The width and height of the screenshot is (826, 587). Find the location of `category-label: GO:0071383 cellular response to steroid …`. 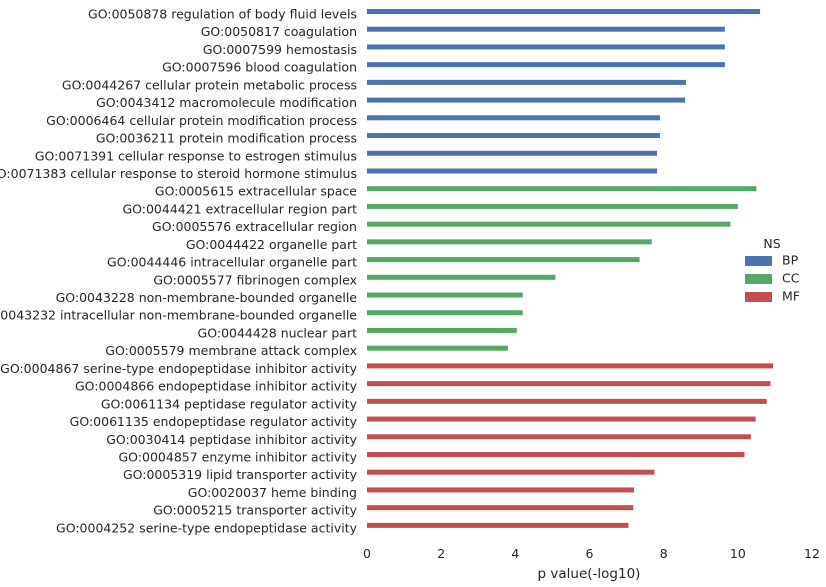

category-label: GO:0071383 cellular response to steroid … is located at coordinates (178, 173).